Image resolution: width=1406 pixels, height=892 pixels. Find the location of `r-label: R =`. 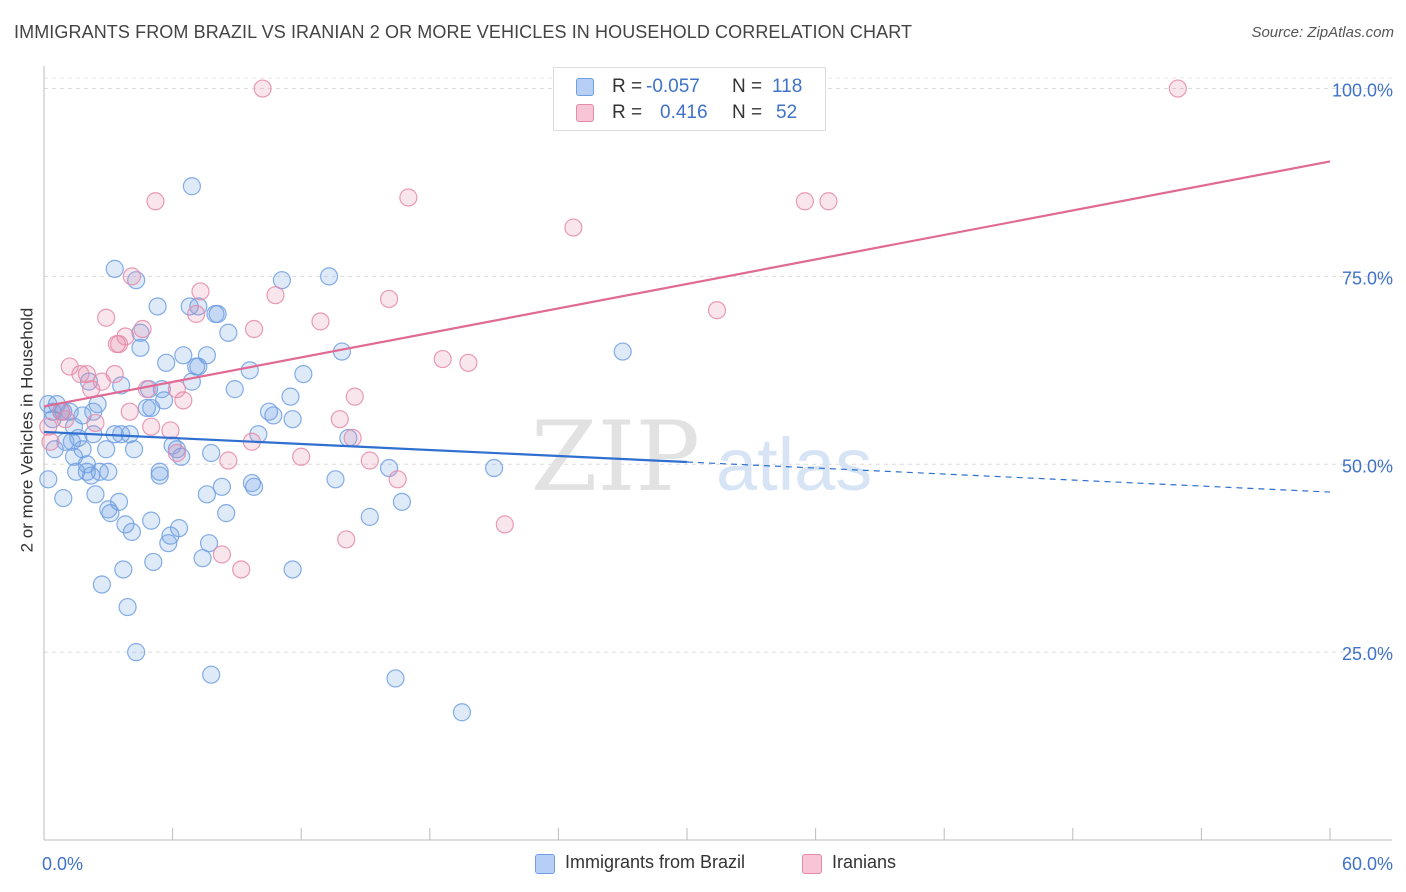

r-label: R = is located at coordinates (627, 86).